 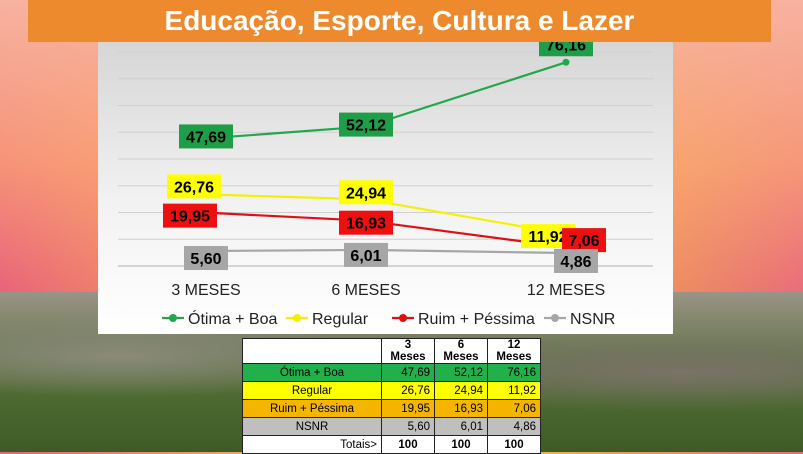 I want to click on data-label: 4,86, so click(x=575, y=262).